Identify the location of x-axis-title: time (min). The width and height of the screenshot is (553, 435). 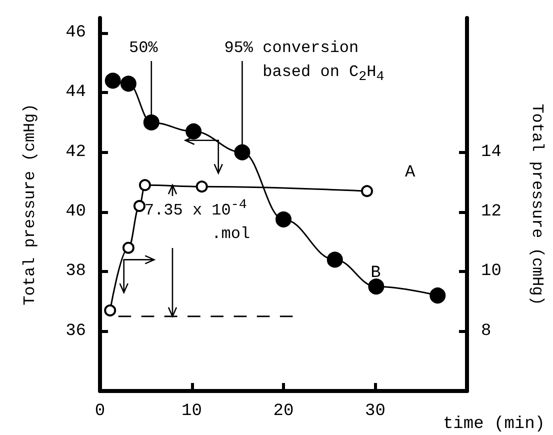
(494, 424).